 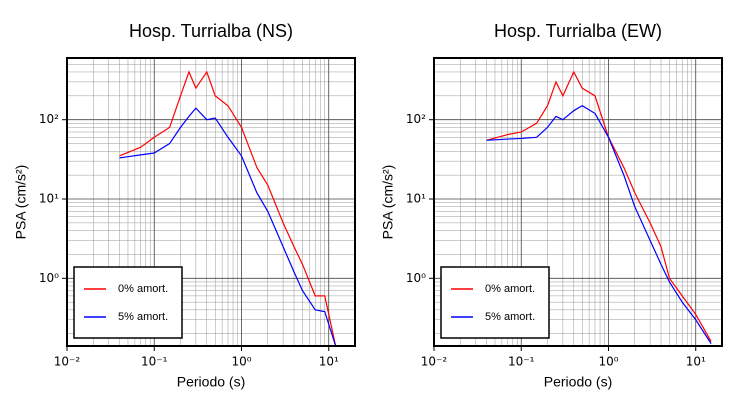 What do you see at coordinates (578, 31) in the screenshot?
I see `chart-title: Hosp. Turrialba (EW)` at bounding box center [578, 31].